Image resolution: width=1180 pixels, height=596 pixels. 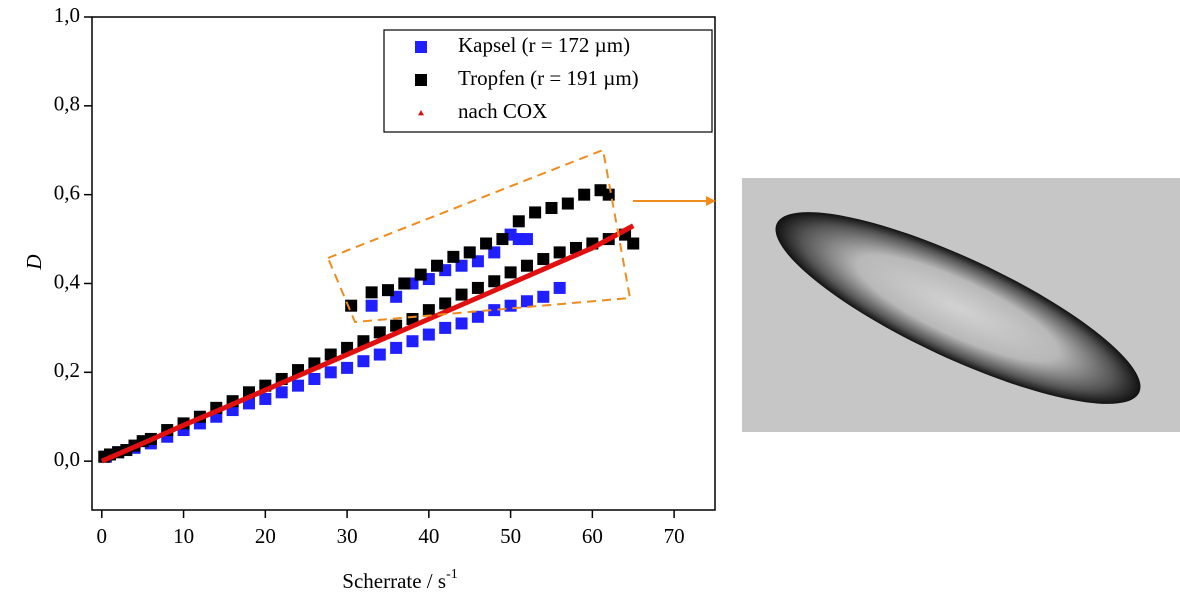 What do you see at coordinates (67, 281) in the screenshot?
I see `y-tick-label: 0,4` at bounding box center [67, 281].